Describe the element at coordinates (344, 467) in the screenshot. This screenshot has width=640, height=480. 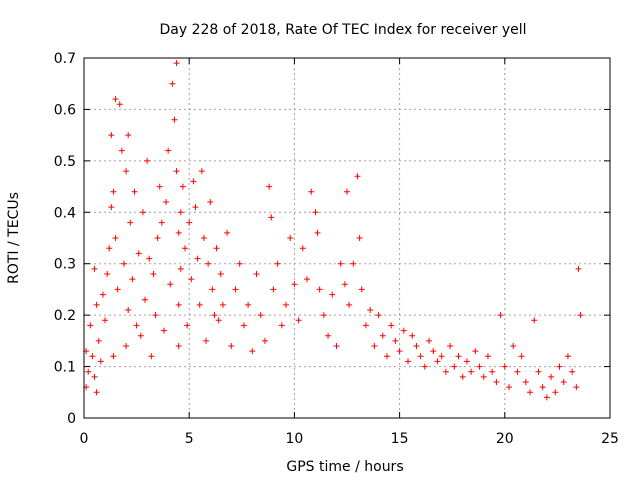
I see `x-axis-label: GPS time / hours` at that location.